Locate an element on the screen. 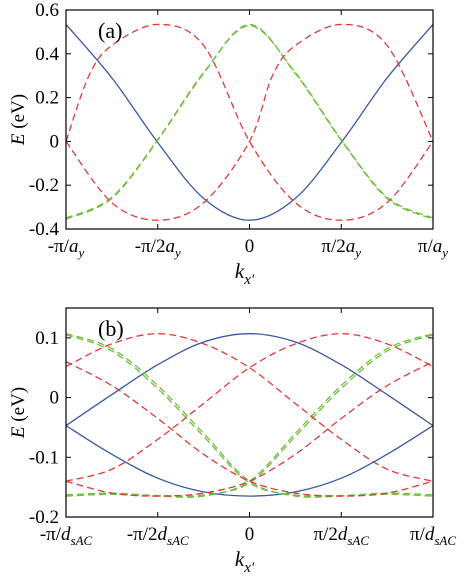 Image resolution: width=469 pixels, height=586 pixels. y-tick-label: -0.1 is located at coordinates (44, 457).